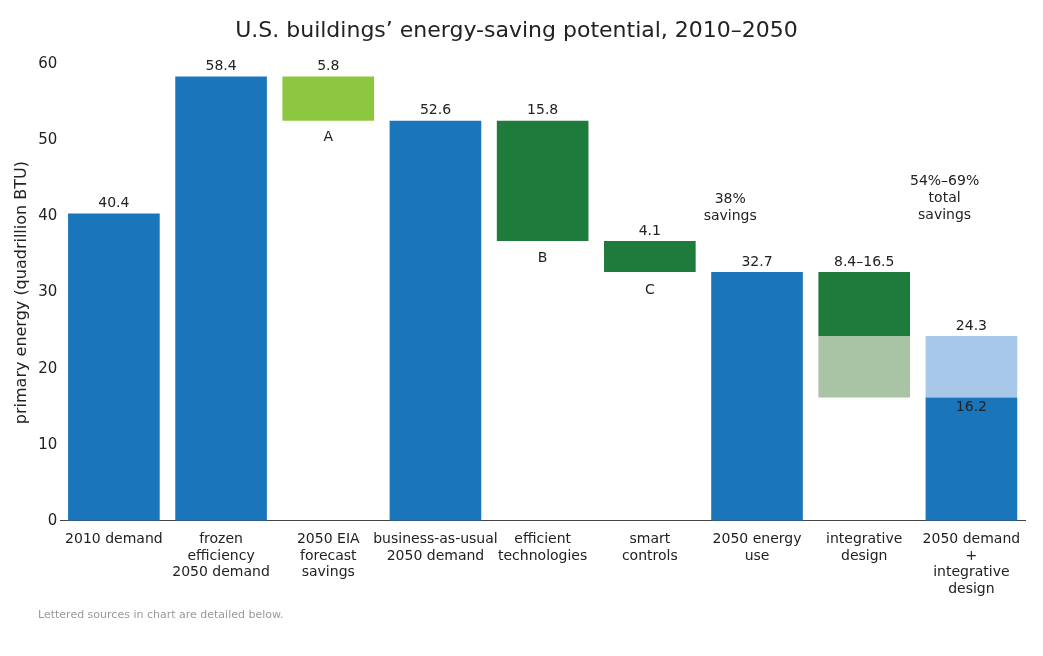 Image resolution: width=1043 pixels, height=656 pixels. I want to click on data-label: 52.6, so click(435, 109).